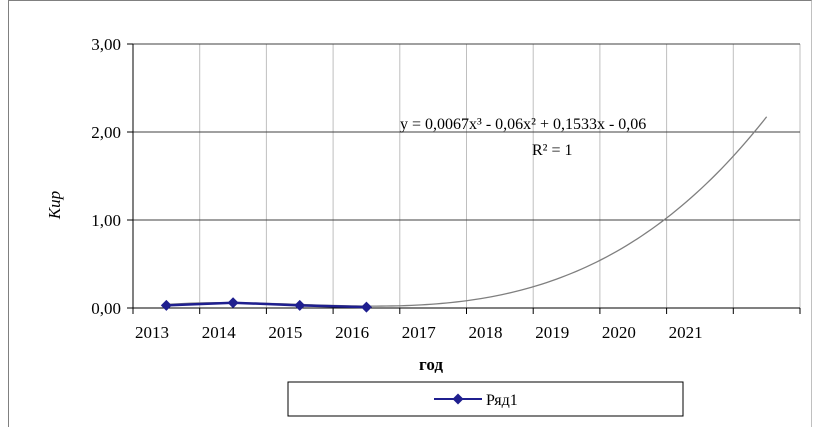 The height and width of the screenshot is (429, 816). I want to click on legend-box, so click(485, 399).